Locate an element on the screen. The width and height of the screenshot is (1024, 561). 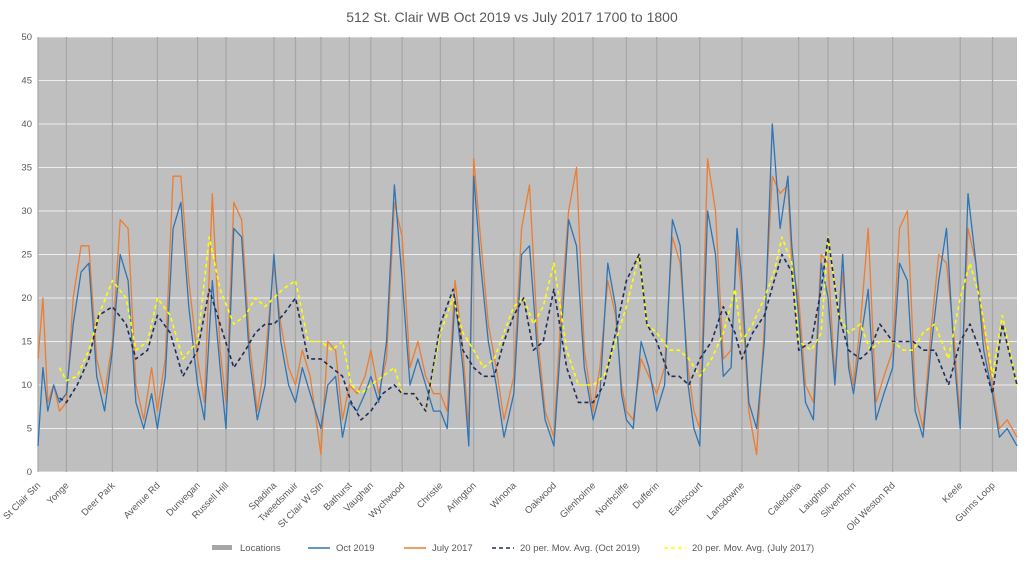
y-tick-label: 20 is located at coordinates (26, 298).